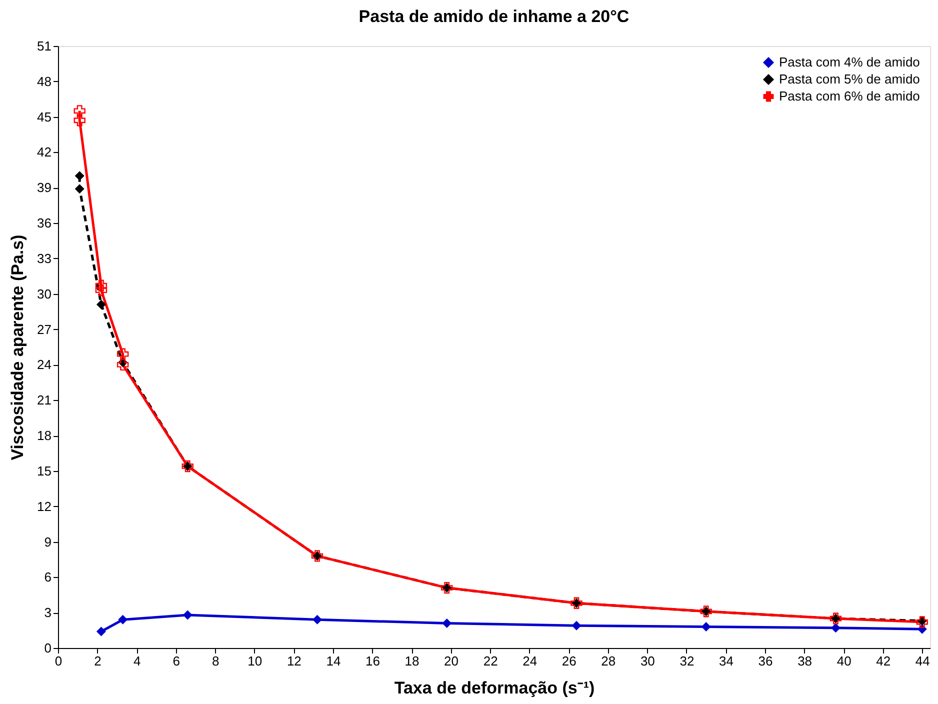  What do you see at coordinates (805, 661) in the screenshot?
I see `x-tick-label: 38` at bounding box center [805, 661].